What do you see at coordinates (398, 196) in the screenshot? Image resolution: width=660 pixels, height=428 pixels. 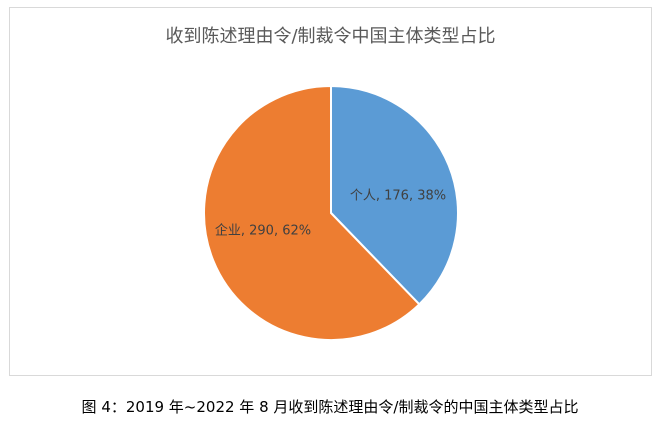 I see `data-label-1: 个人, 176, 38%` at bounding box center [398, 196].